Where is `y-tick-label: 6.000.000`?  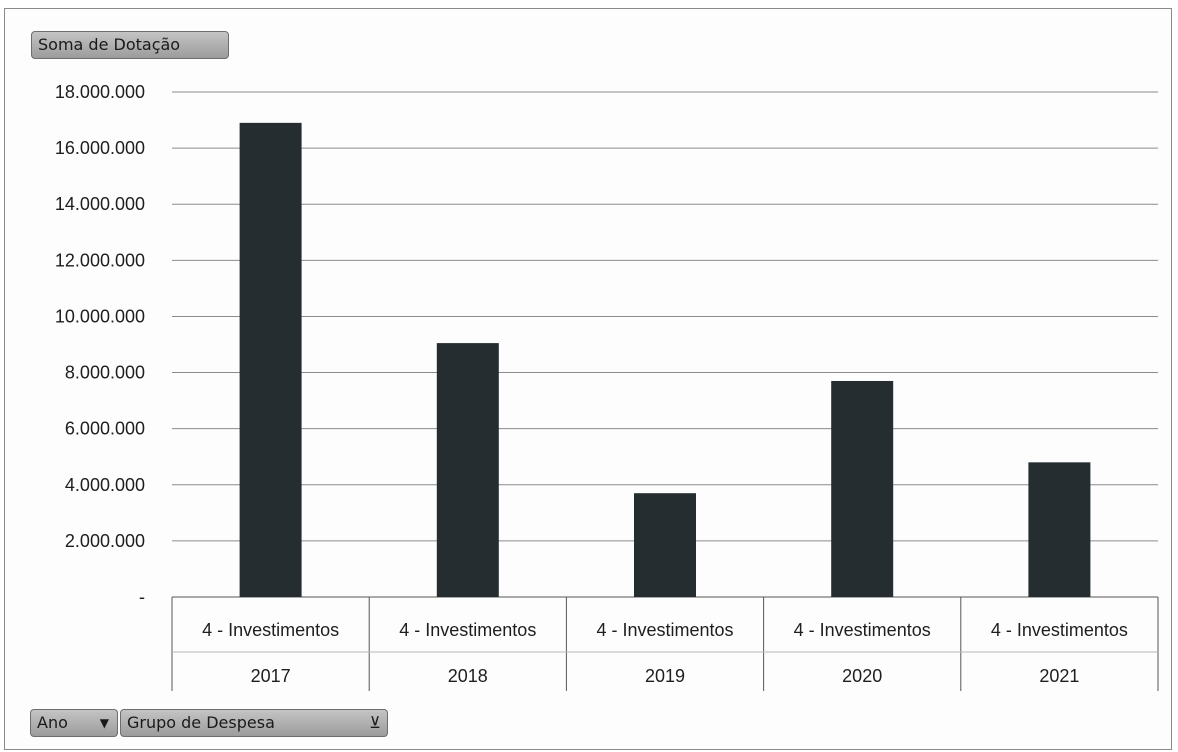
y-tick-label: 6.000.000 is located at coordinates (105, 429).